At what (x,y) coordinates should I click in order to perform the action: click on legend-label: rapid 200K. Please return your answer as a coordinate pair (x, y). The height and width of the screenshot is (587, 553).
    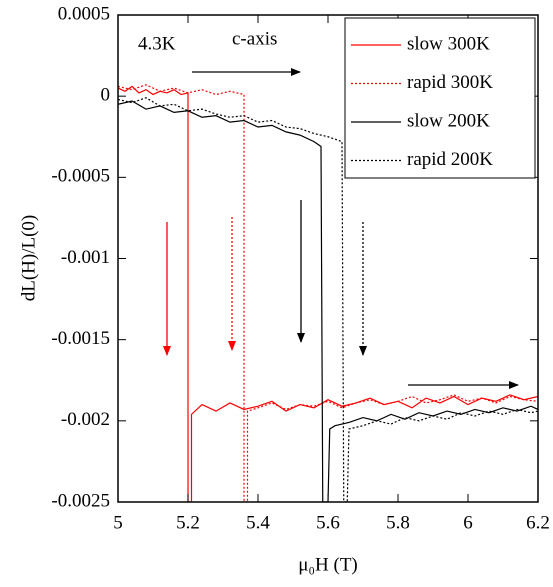
    Looking at the image, I should click on (450, 159).